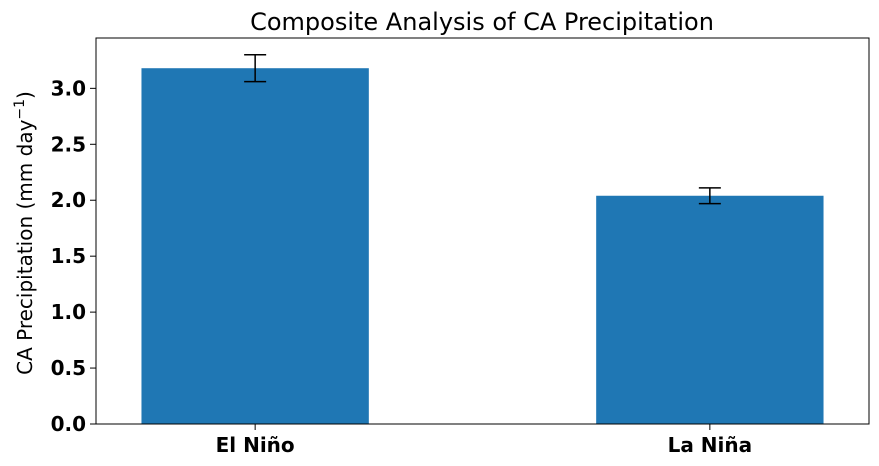  What do you see at coordinates (255, 445) in the screenshot?
I see `x-tick-label: El Niño` at bounding box center [255, 445].